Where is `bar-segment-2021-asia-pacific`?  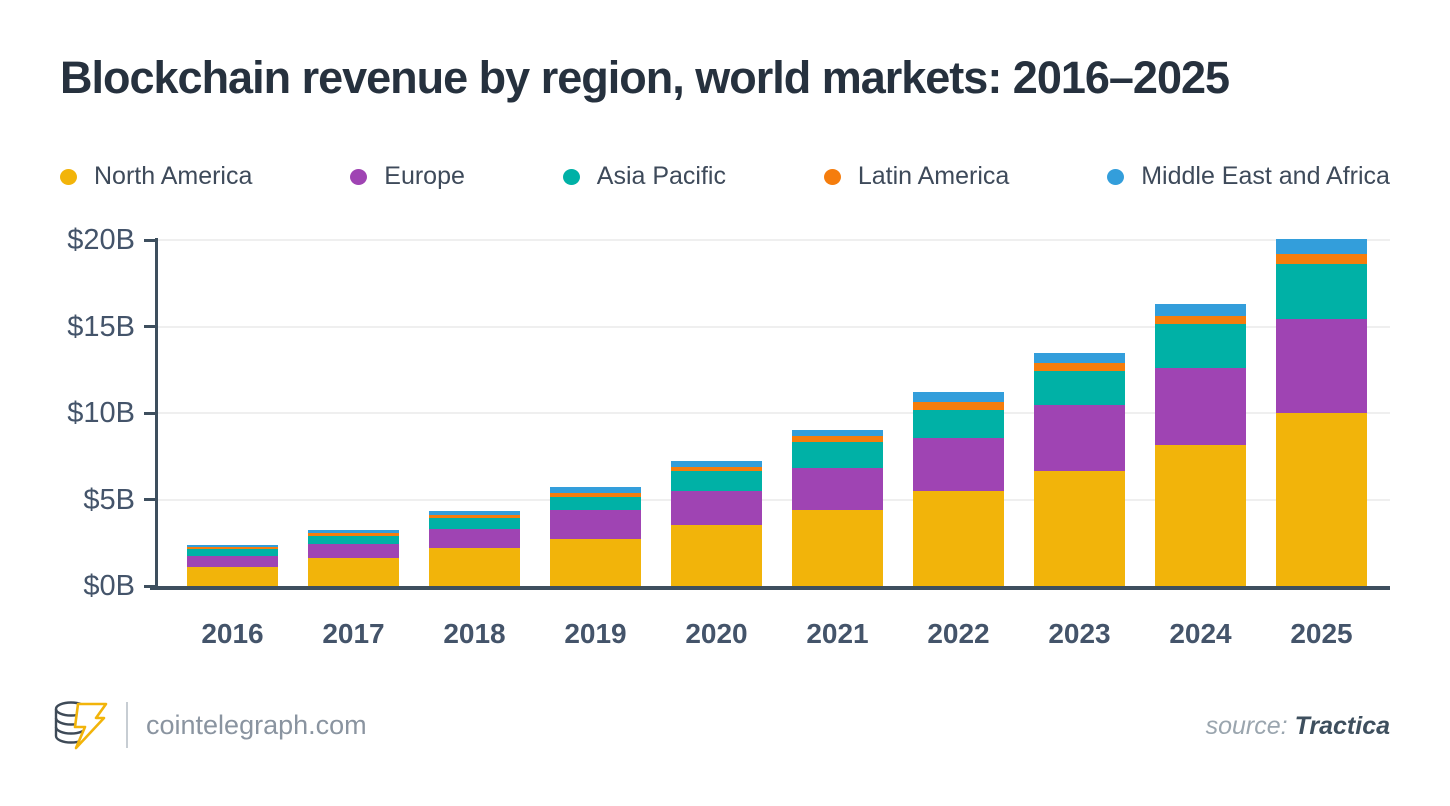
bar-segment-2021-asia-pacific is located at coordinates (837, 454).